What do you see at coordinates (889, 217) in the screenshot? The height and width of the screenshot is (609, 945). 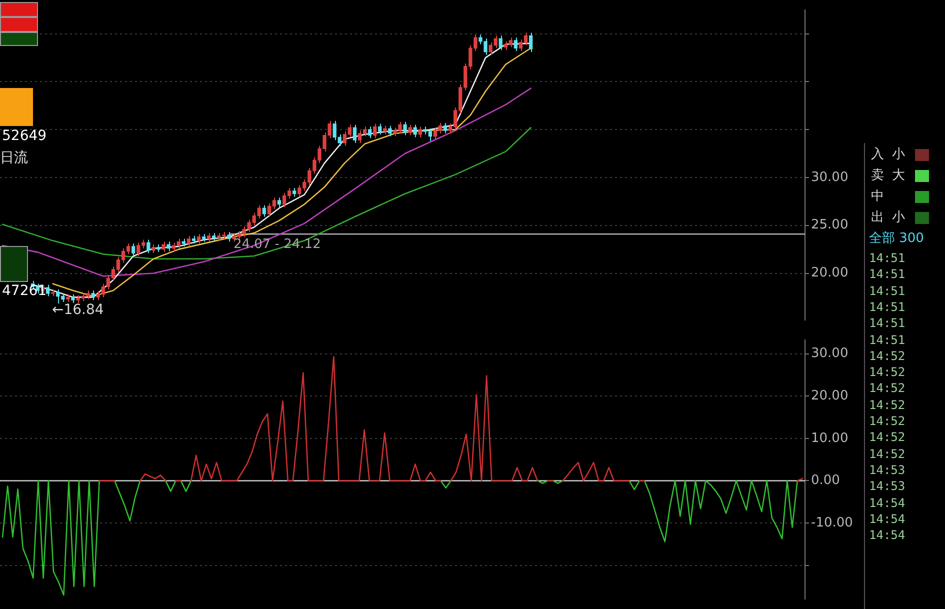 I see `text: 出 小` at bounding box center [889, 217].